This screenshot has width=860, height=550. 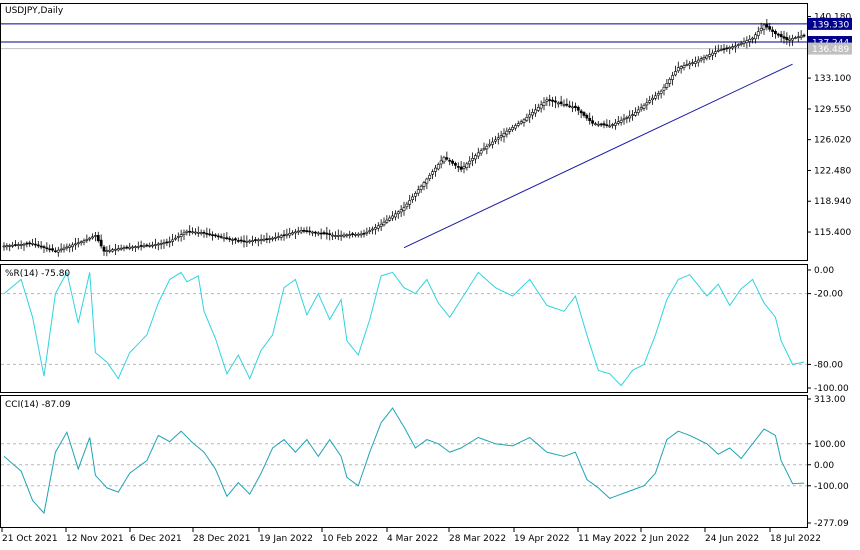 I want to click on x-tick-label: 21 Oct 2021, so click(x=30, y=539).